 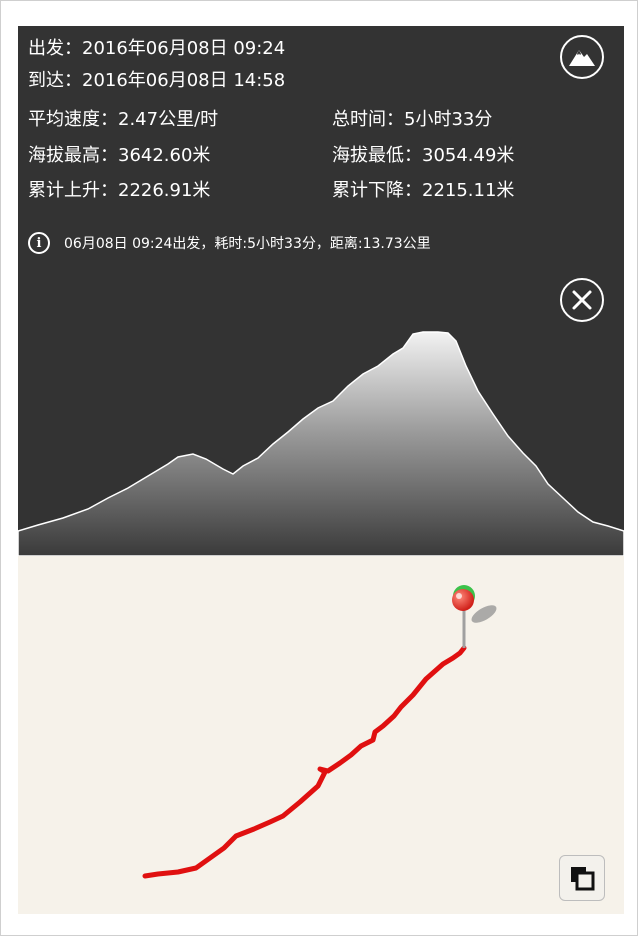 I want to click on min-altitude-stat: 海拔最低：3054.49米, so click(x=423, y=156).